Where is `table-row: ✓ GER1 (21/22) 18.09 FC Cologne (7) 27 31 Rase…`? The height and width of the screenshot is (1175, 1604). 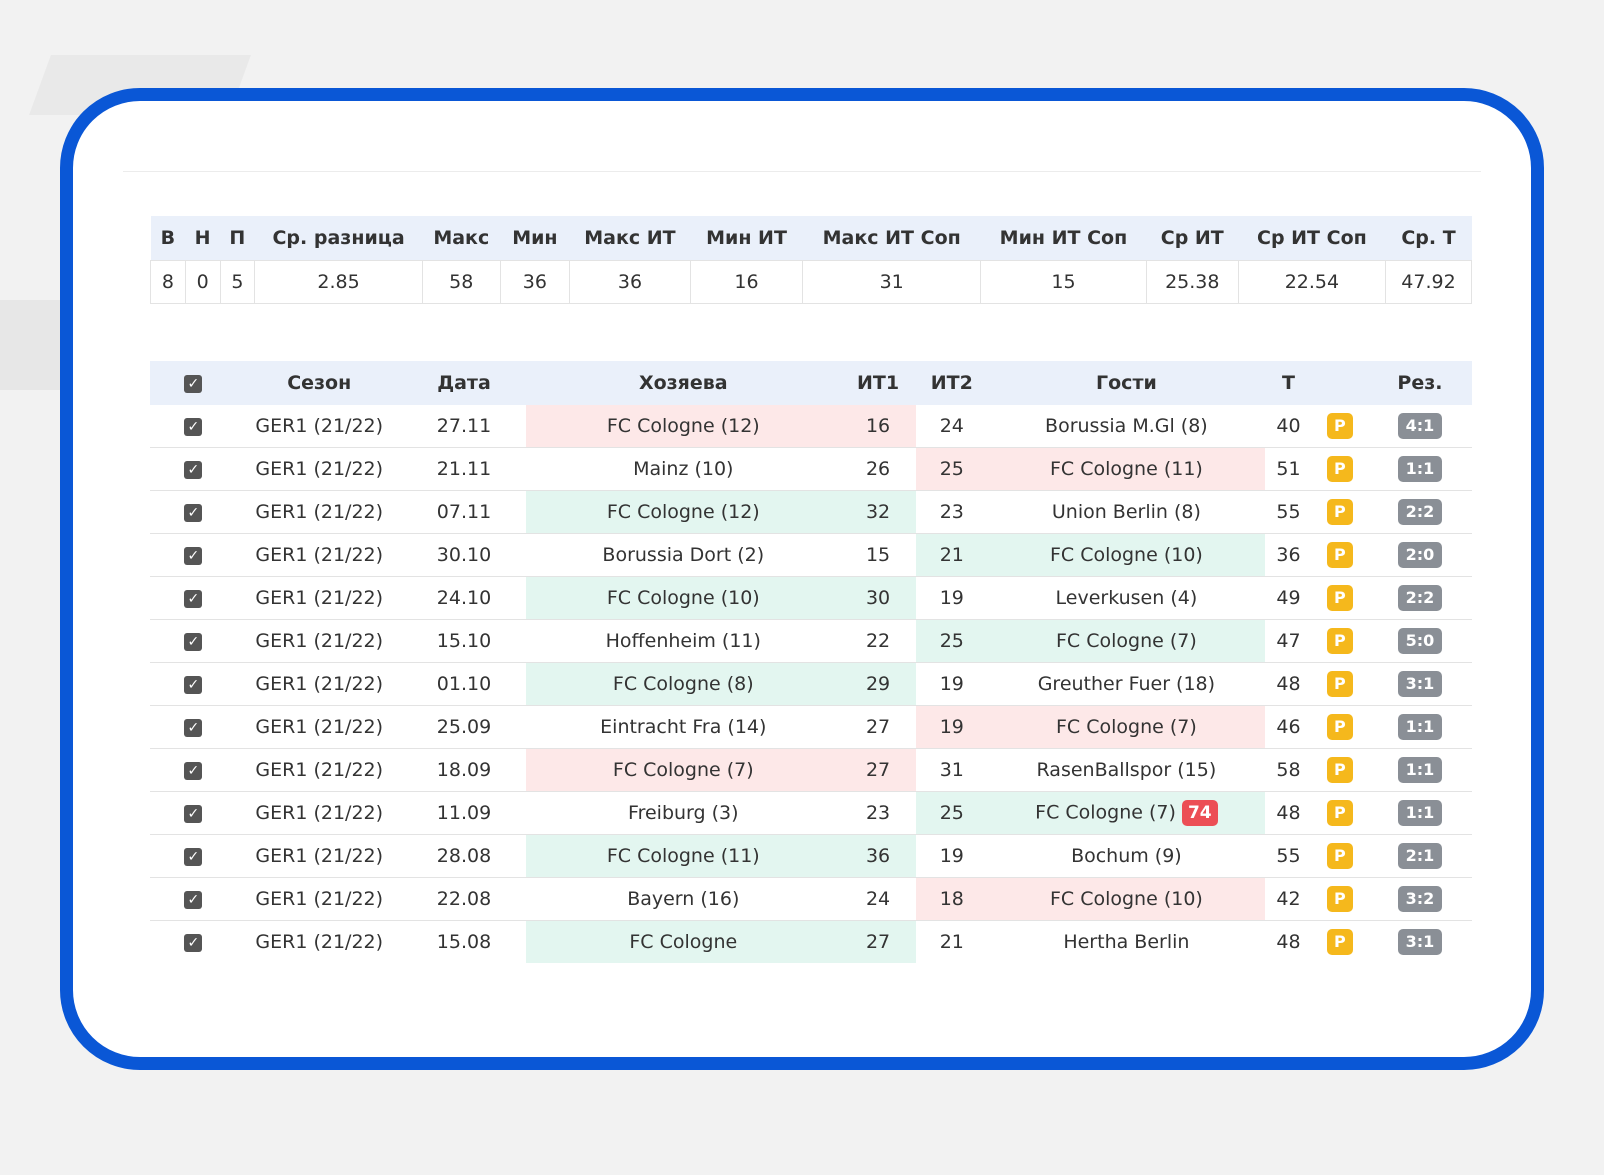 table-row: ✓ GER1 (21/22) 18.09 FC Cologne (7) 27 31 Rase… is located at coordinates (811, 770).